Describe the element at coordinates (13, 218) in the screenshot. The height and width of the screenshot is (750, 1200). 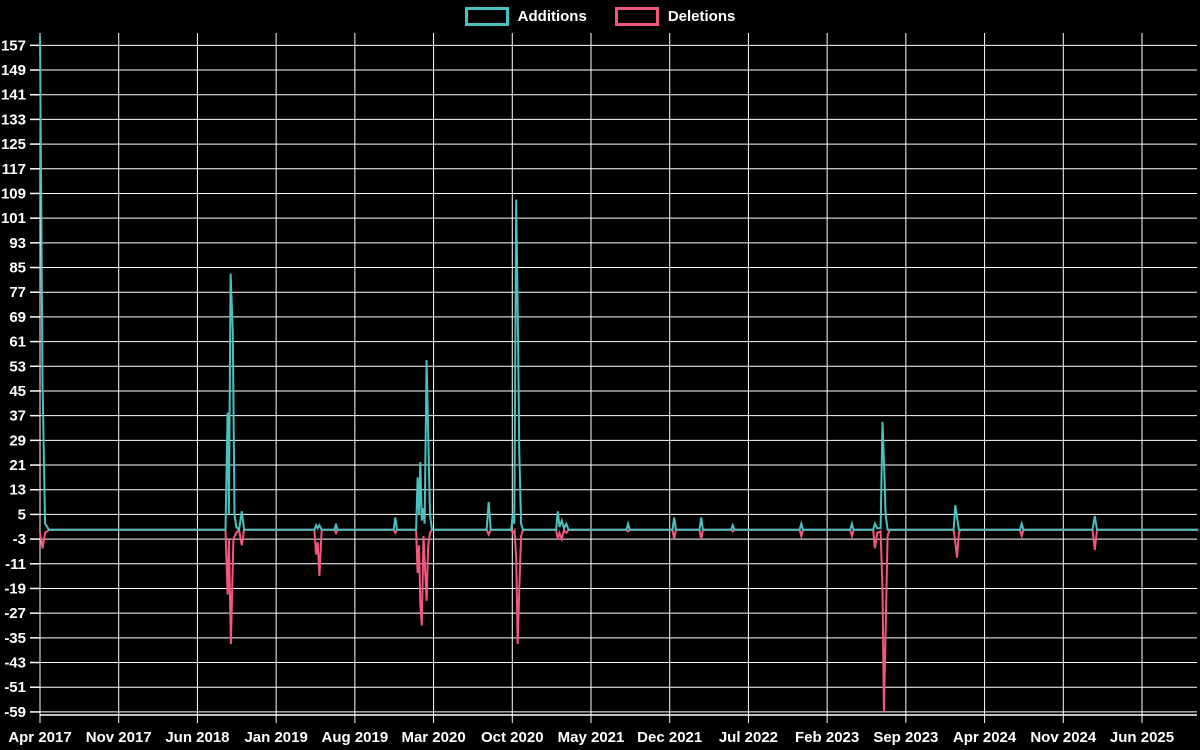
I see `y-axis-label: 101` at that location.